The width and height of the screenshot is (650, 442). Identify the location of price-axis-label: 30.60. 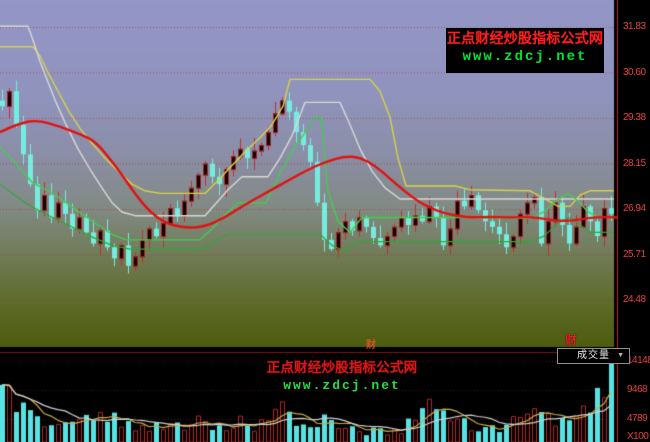
(634, 72).